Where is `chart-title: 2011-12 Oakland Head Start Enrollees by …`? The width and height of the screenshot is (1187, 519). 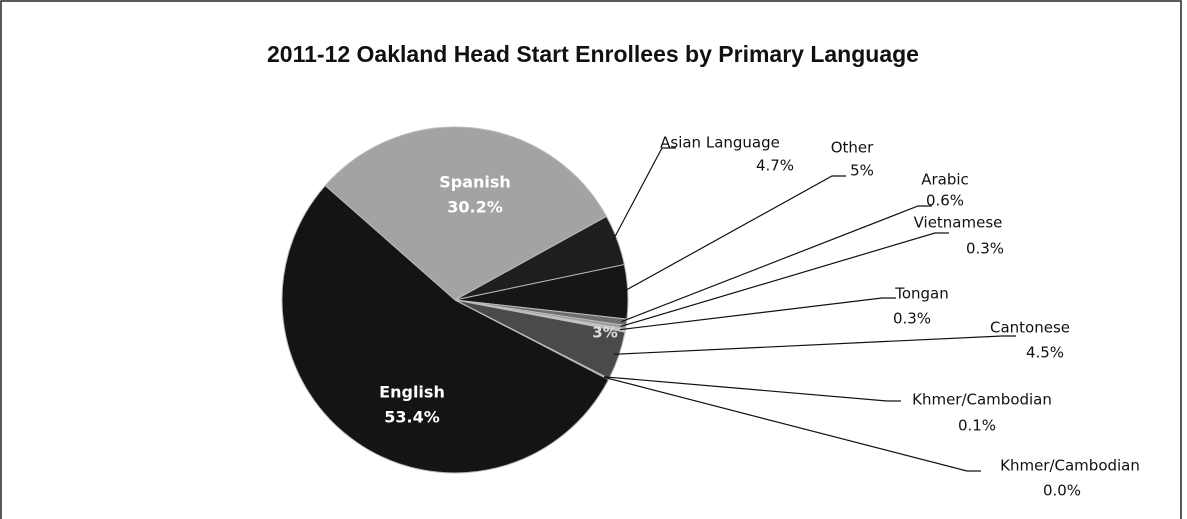 chart-title: 2011-12 Oakland Head Start Enrollees by … is located at coordinates (593, 54).